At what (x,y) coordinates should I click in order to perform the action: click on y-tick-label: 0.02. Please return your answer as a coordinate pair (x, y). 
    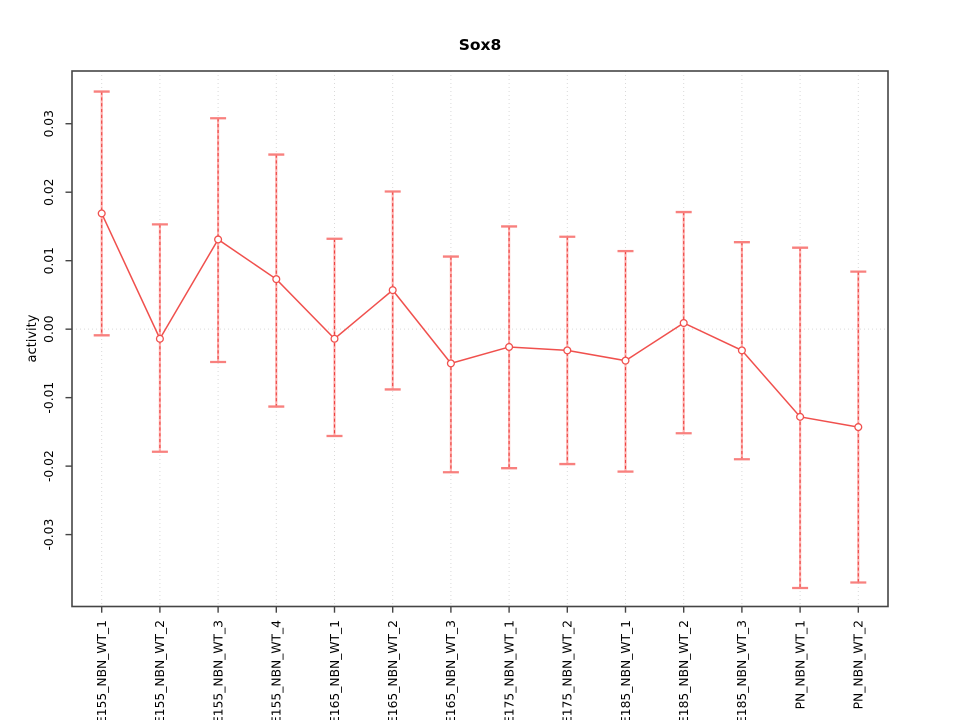
    Looking at the image, I should click on (49, 192).